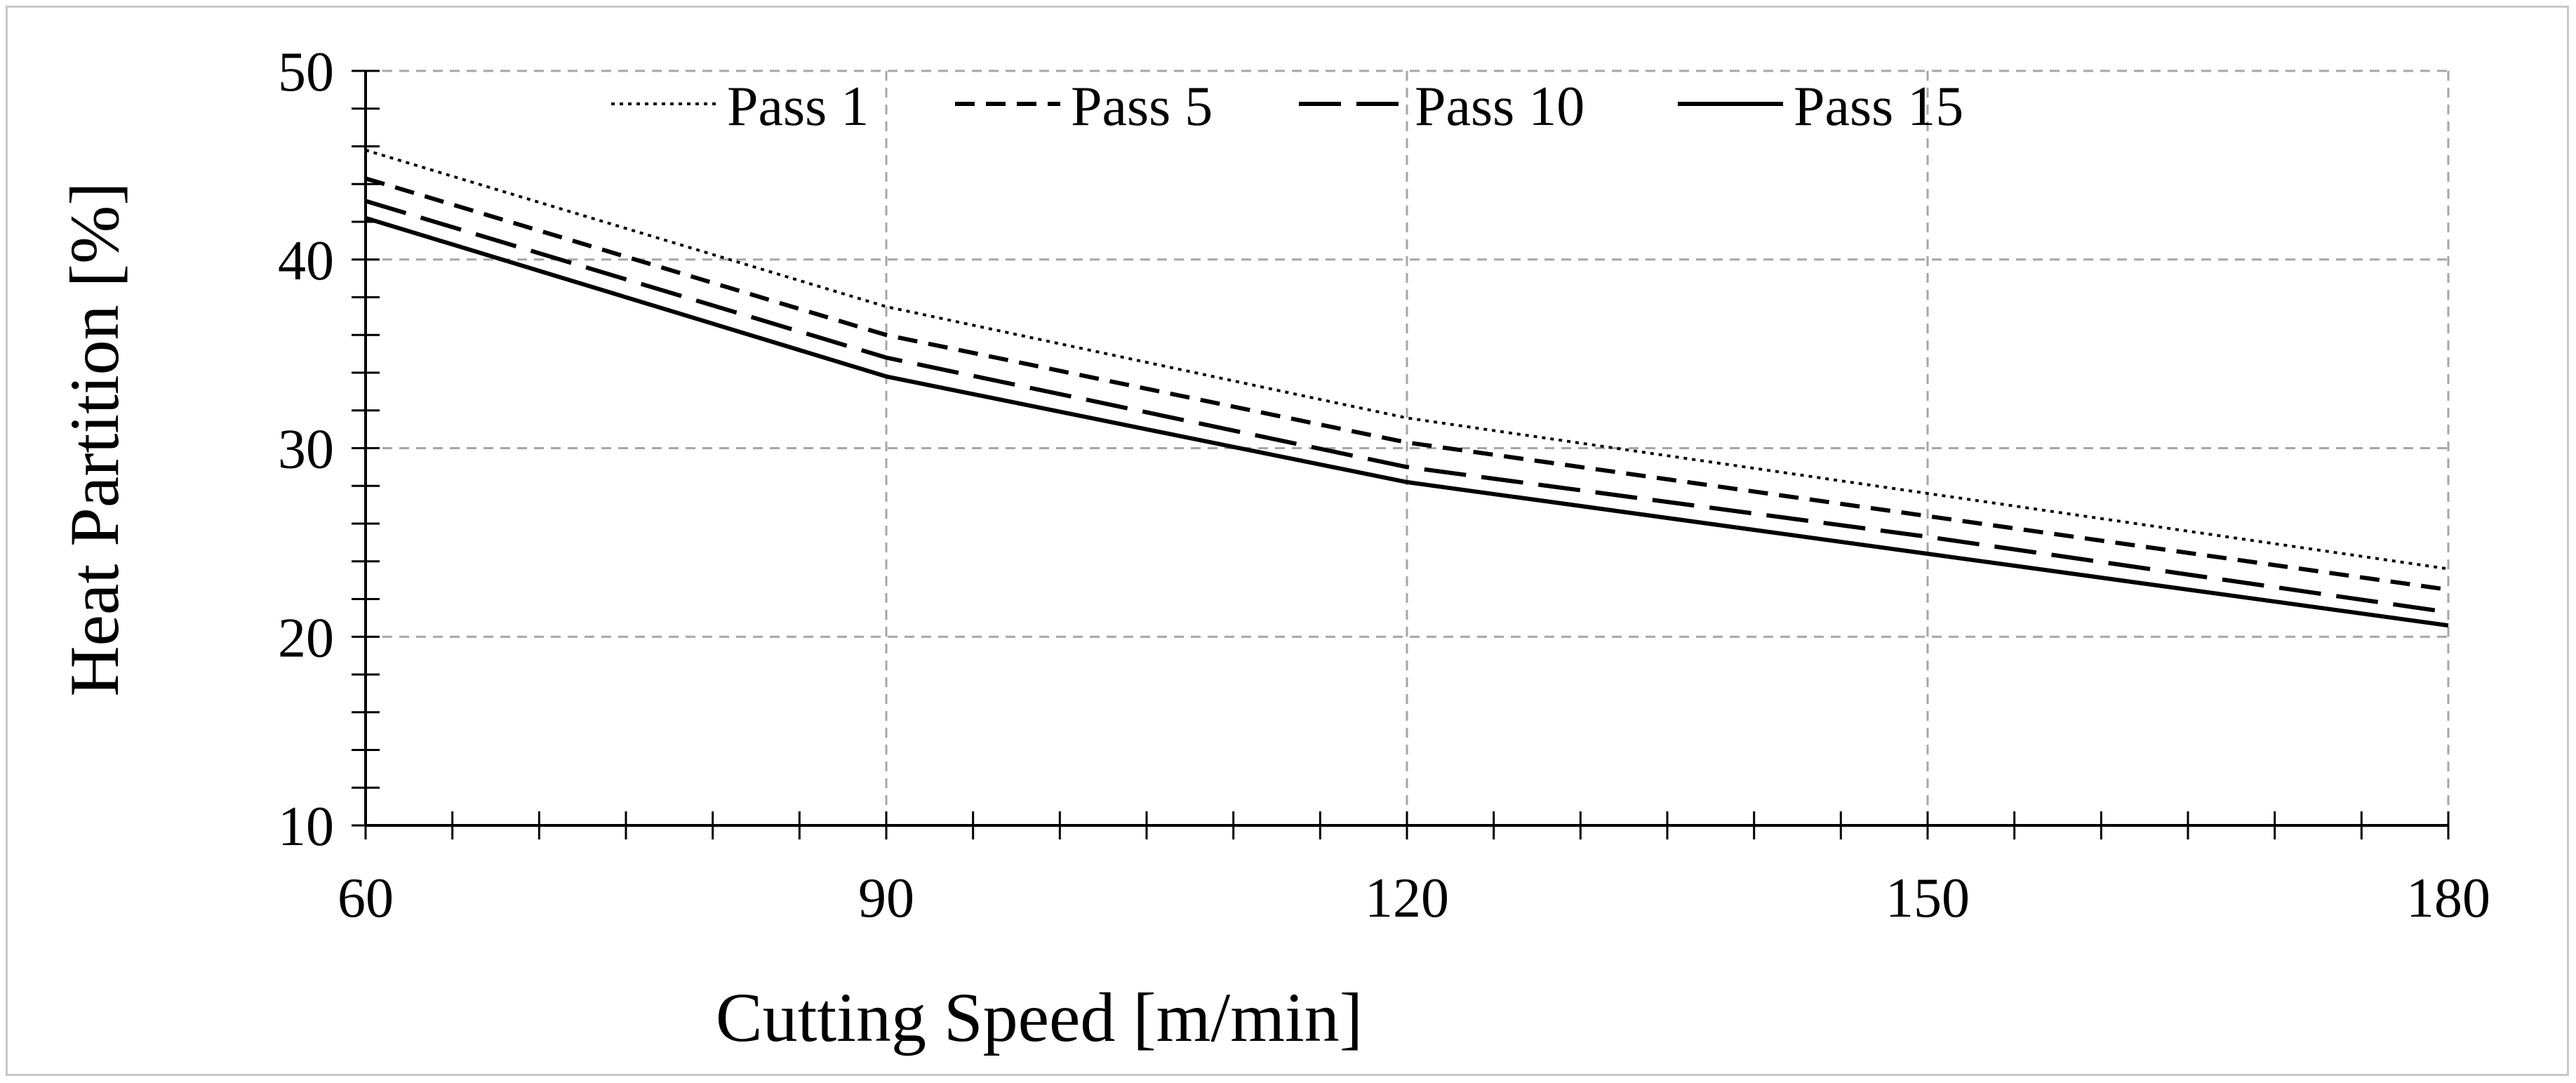 Image resolution: width=2576 pixels, height=1083 pixels. I want to click on x-tick-label: 60, so click(366, 899).